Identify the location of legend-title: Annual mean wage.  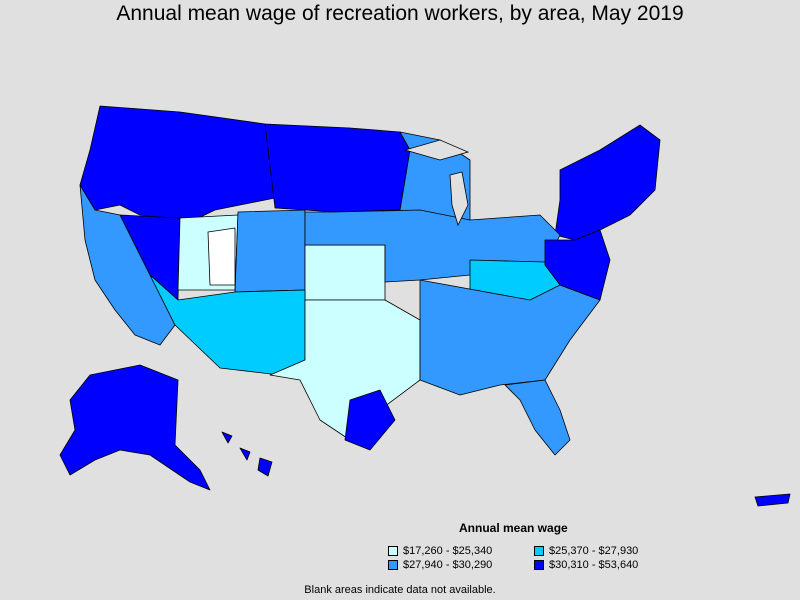
(513, 528).